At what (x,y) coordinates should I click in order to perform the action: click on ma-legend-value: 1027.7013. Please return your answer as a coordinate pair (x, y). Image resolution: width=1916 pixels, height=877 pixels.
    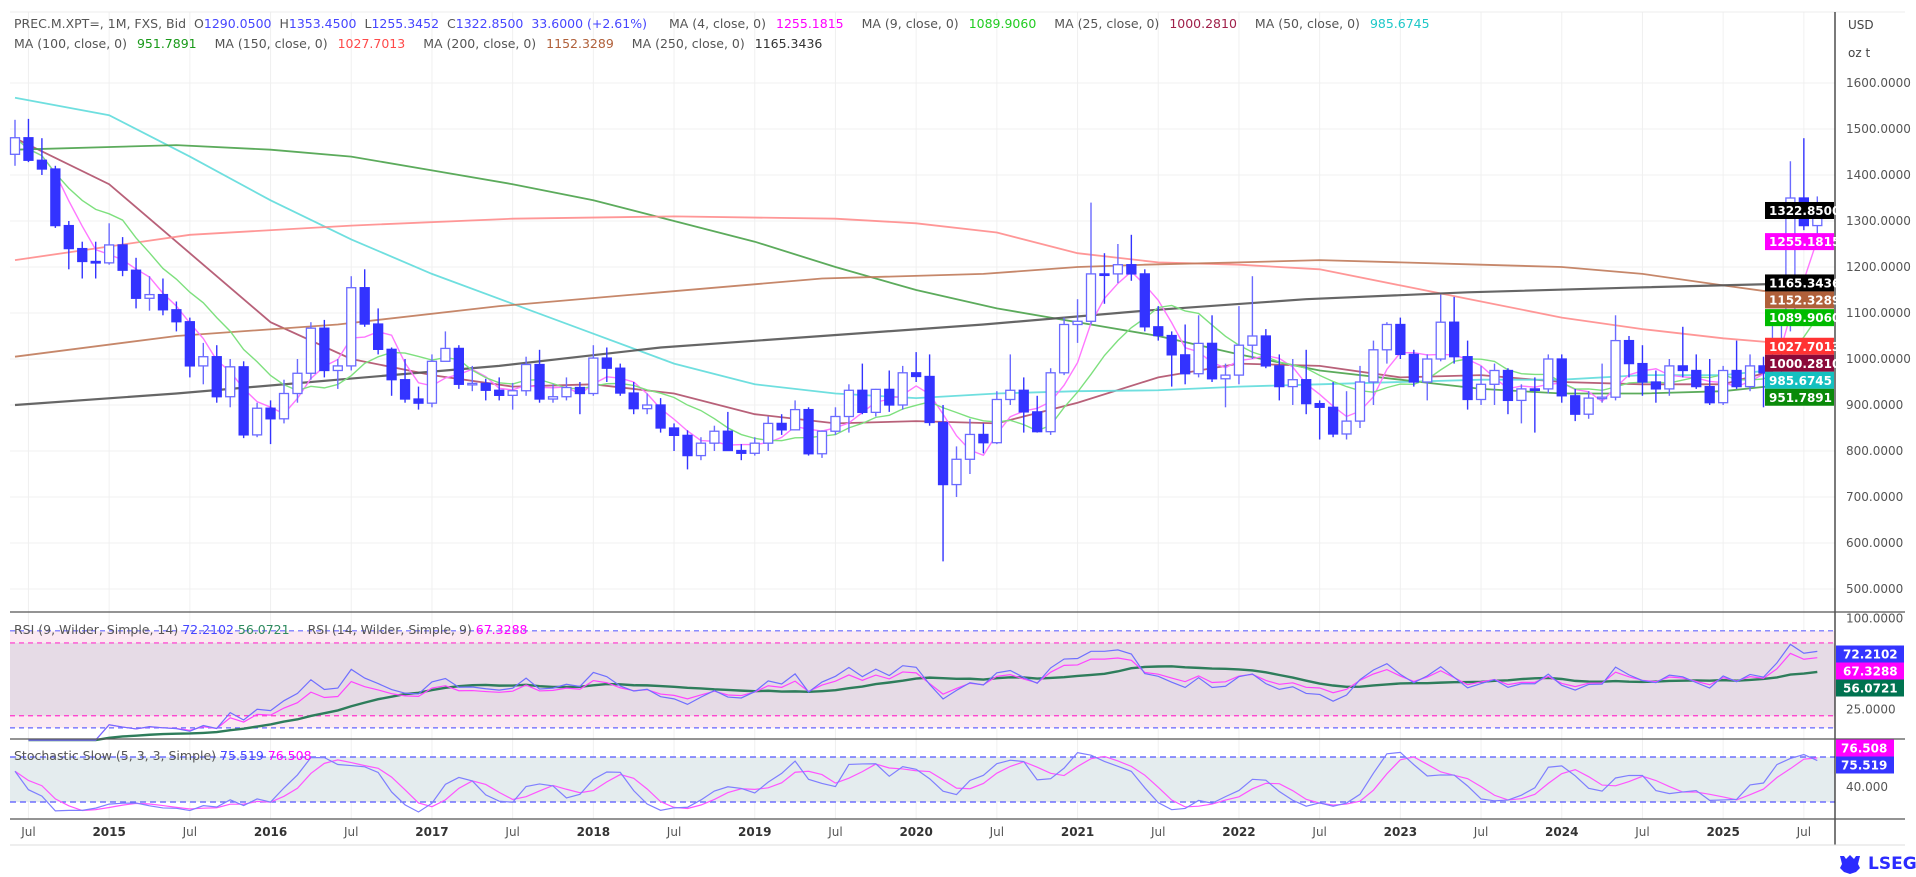
    Looking at the image, I should click on (371, 43).